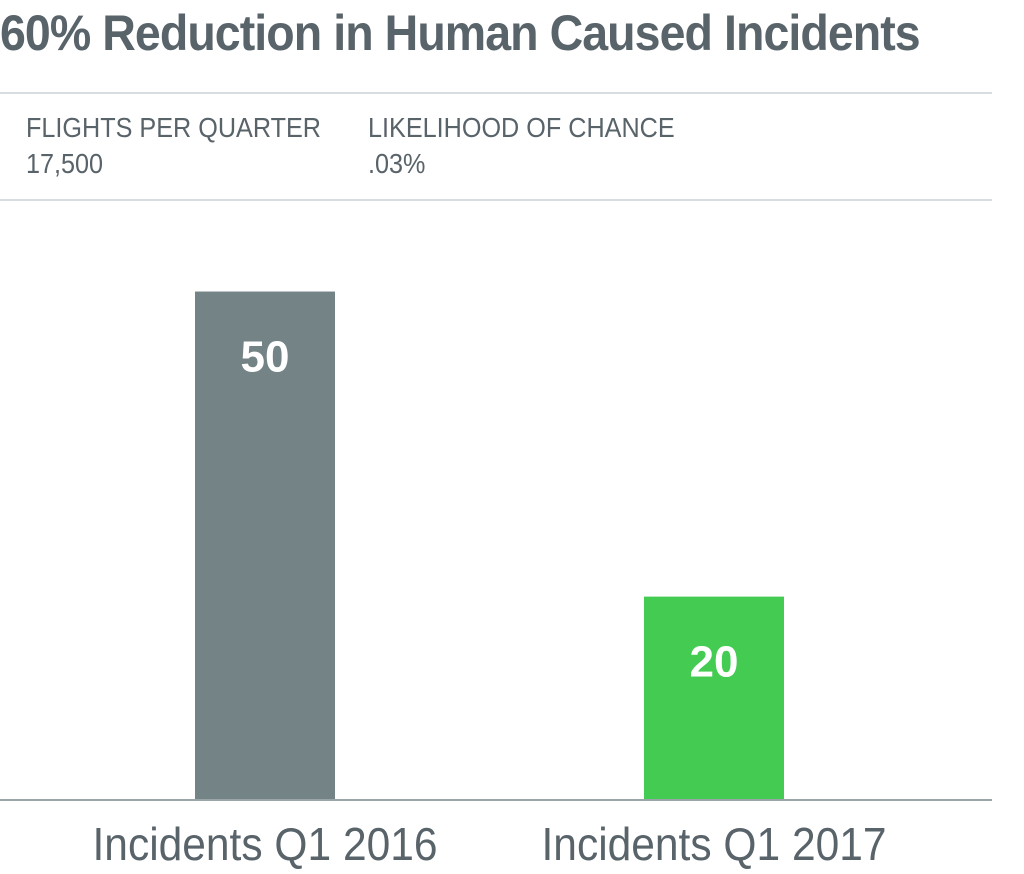 The height and width of the screenshot is (874, 1024). I want to click on stat-likelihood-value: .03%, so click(397, 163).